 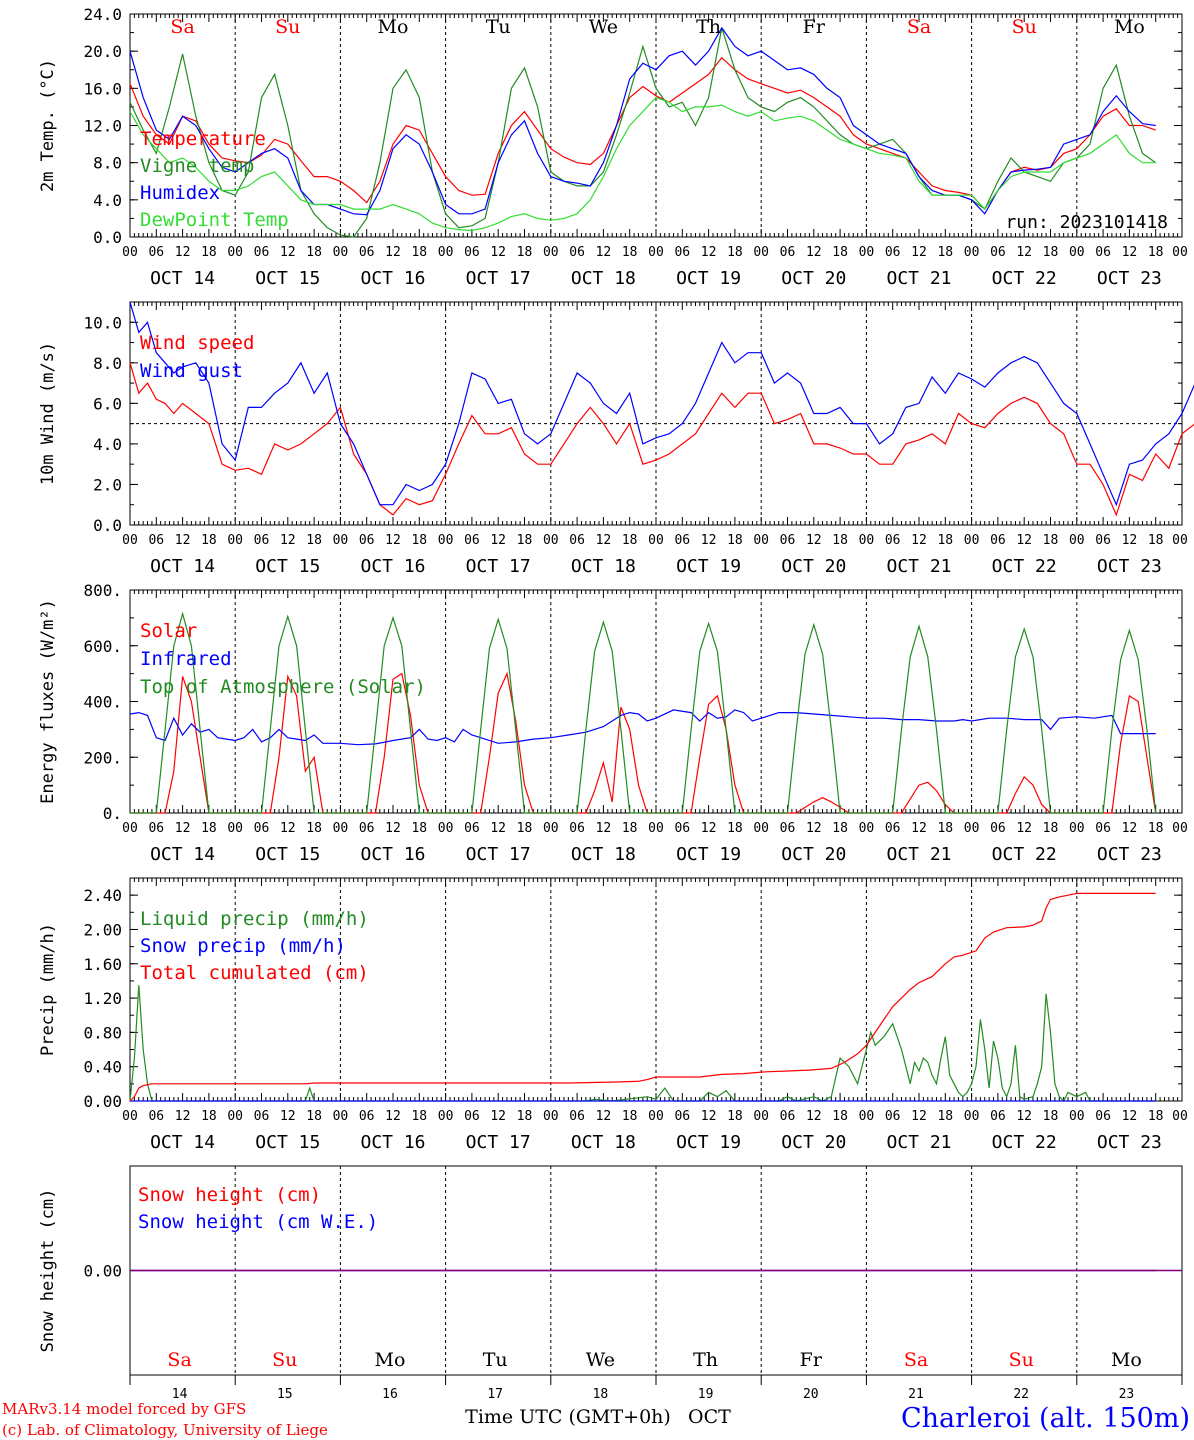 I want to click on day-of-week-label: Su, so click(x=287, y=27).